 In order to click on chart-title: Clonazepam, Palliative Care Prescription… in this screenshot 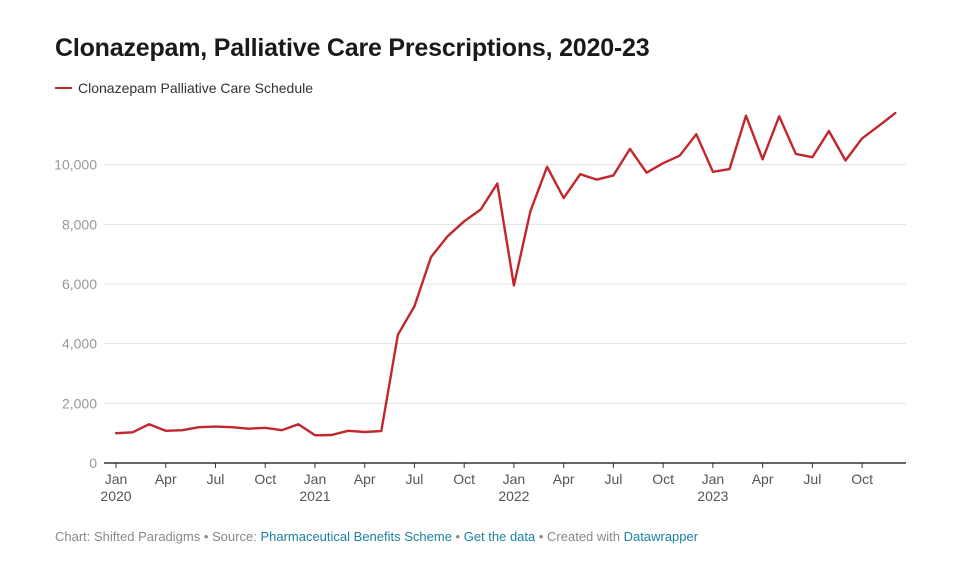, I will do `click(352, 48)`.